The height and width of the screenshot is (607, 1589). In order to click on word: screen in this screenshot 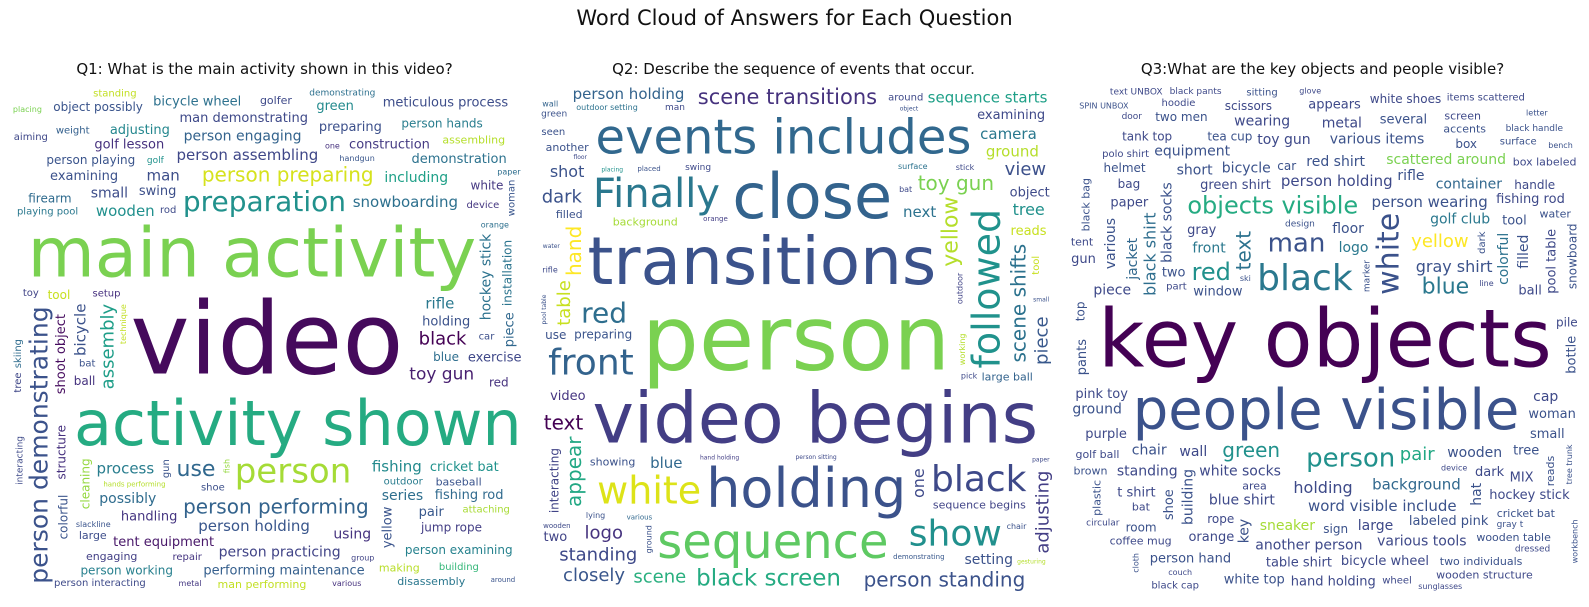, I will do `click(1462, 115)`.